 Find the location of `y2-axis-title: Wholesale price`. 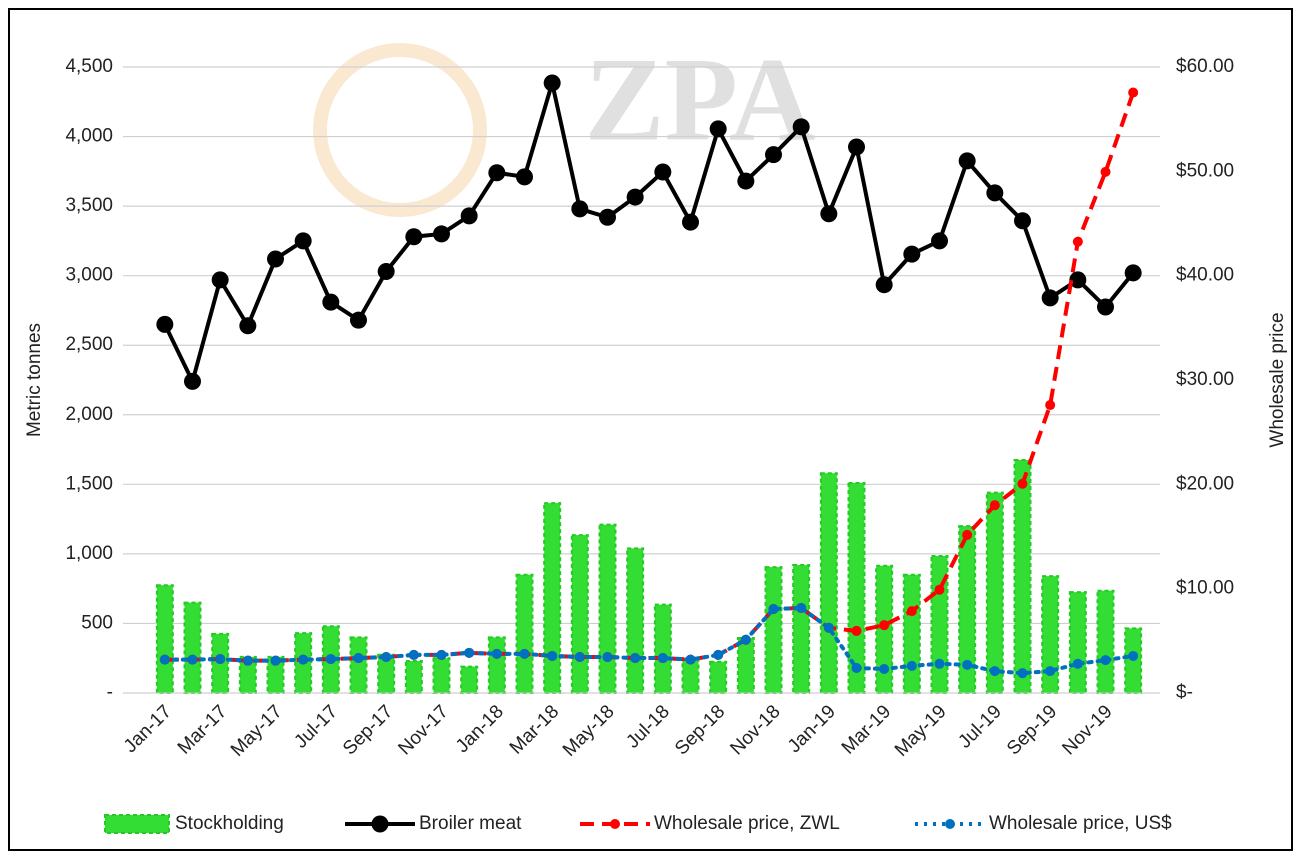

y2-axis-title: Wholesale price is located at coordinates (1277, 379).